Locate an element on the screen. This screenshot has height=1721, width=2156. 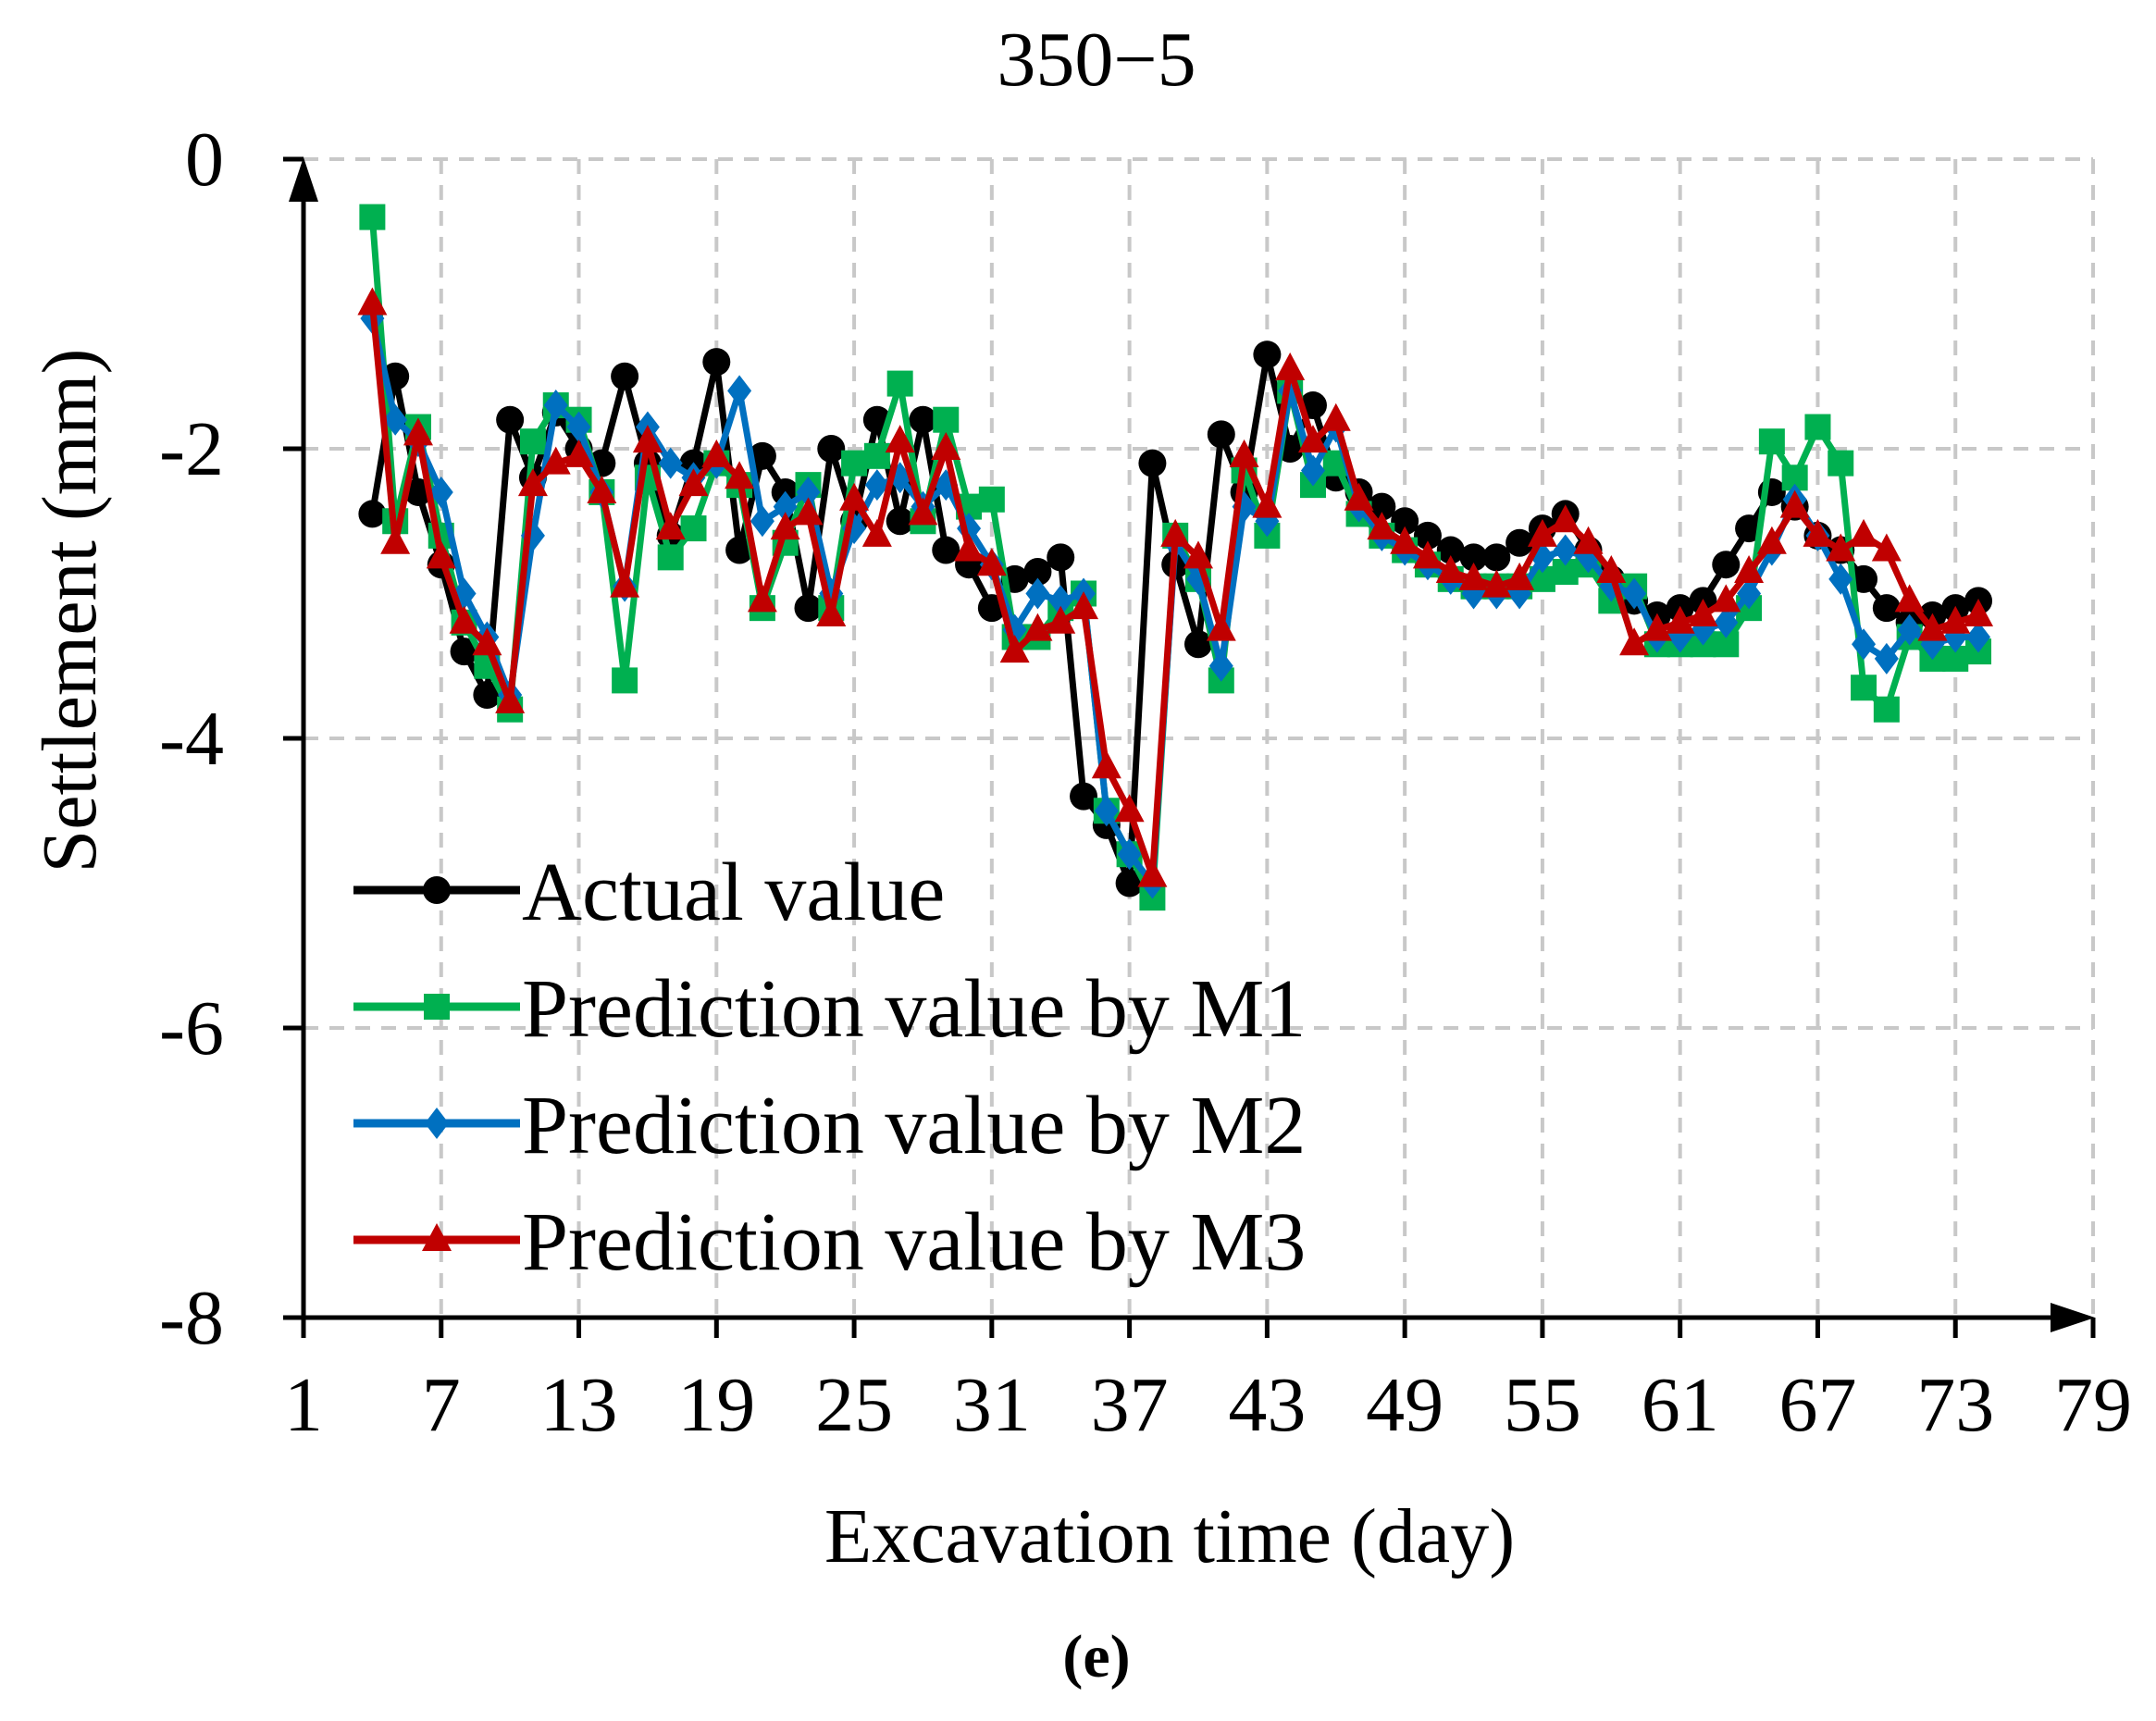
x-axis-label: Excavation time (day) is located at coordinates (1169, 1536).